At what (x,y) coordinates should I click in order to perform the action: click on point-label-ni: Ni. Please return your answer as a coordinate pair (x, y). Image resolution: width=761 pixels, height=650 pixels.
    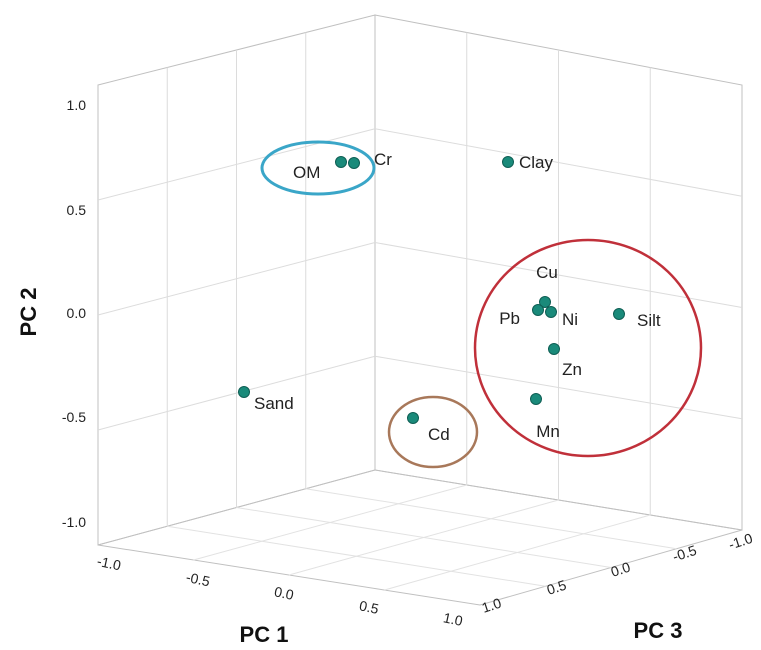
    Looking at the image, I should click on (570, 319).